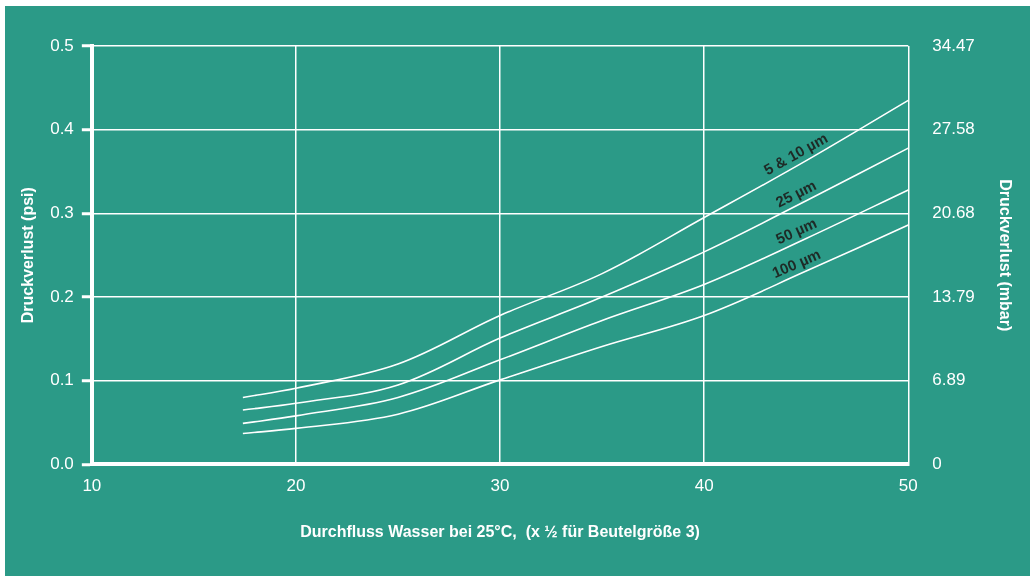 This screenshot has width=1035, height=582. Describe the element at coordinates (796, 231) in the screenshot. I see `text: 50 µm` at that location.